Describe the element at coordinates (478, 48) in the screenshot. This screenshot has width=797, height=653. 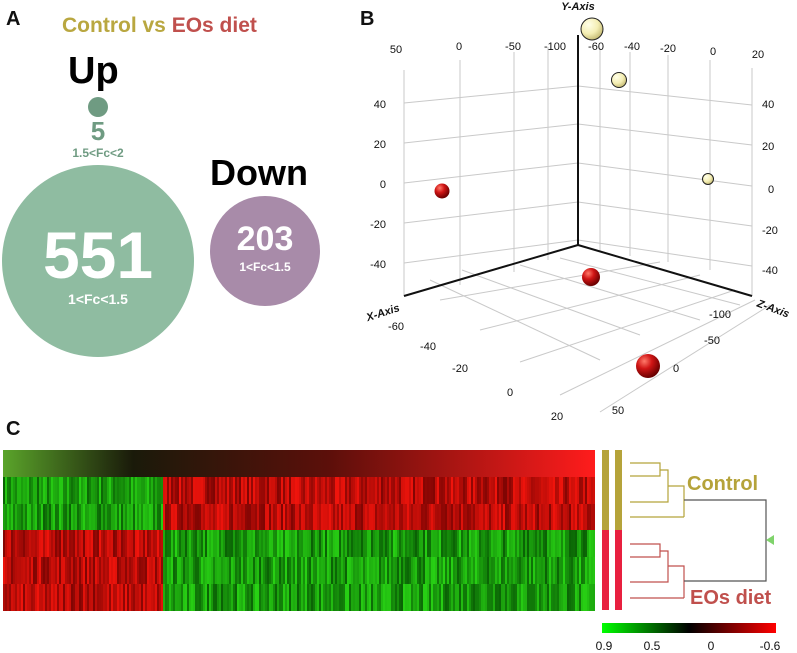
I see `top-left-ticks: 50 0 -50 -100` at that location.